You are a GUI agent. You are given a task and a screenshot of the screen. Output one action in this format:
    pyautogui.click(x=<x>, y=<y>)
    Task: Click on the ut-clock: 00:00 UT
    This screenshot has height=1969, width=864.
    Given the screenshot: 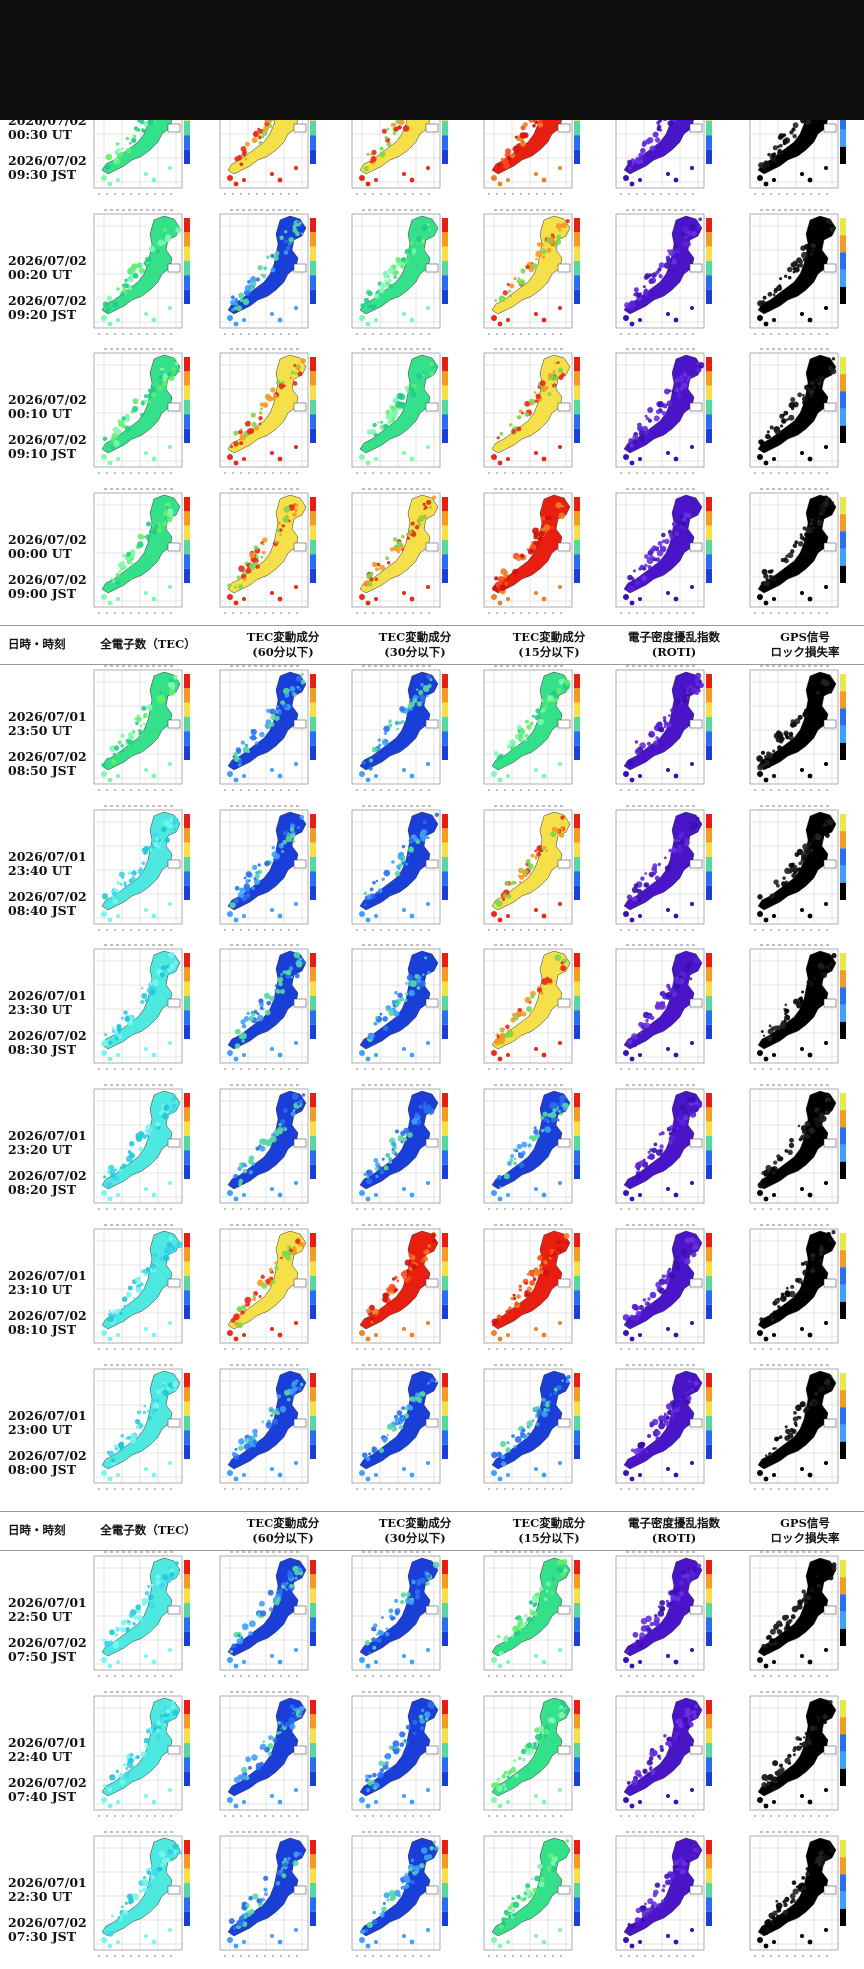 What is the action you would take?
    pyautogui.click(x=47, y=554)
    